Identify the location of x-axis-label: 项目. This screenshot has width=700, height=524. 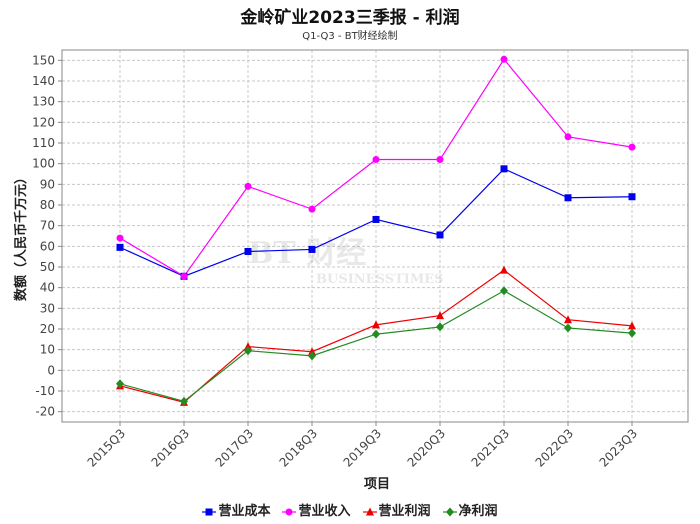
(377, 484).